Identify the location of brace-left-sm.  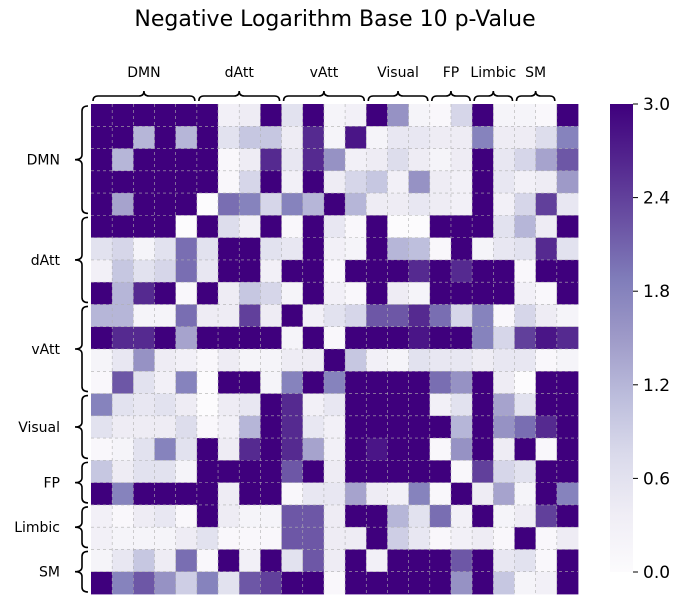
(81, 571).